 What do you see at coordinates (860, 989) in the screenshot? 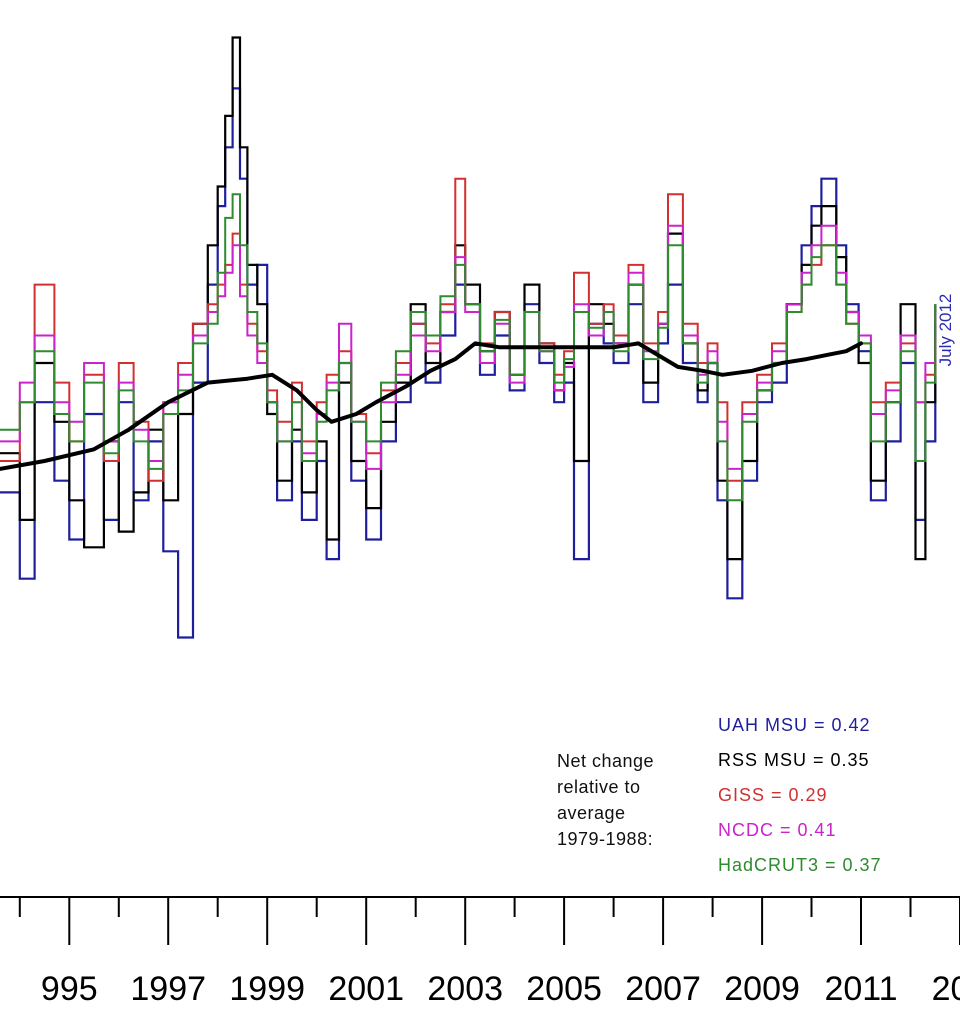
I see `x-tick-label: 2011` at bounding box center [860, 989].